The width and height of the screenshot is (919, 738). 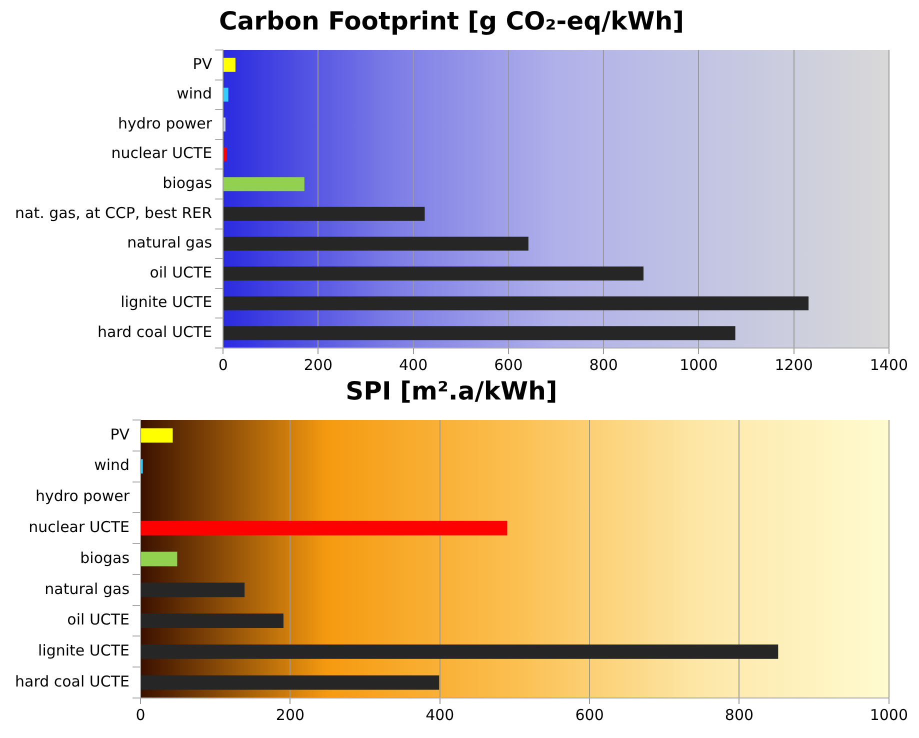 What do you see at coordinates (889, 365) in the screenshot?
I see `x-tick-label: 1400` at bounding box center [889, 365].